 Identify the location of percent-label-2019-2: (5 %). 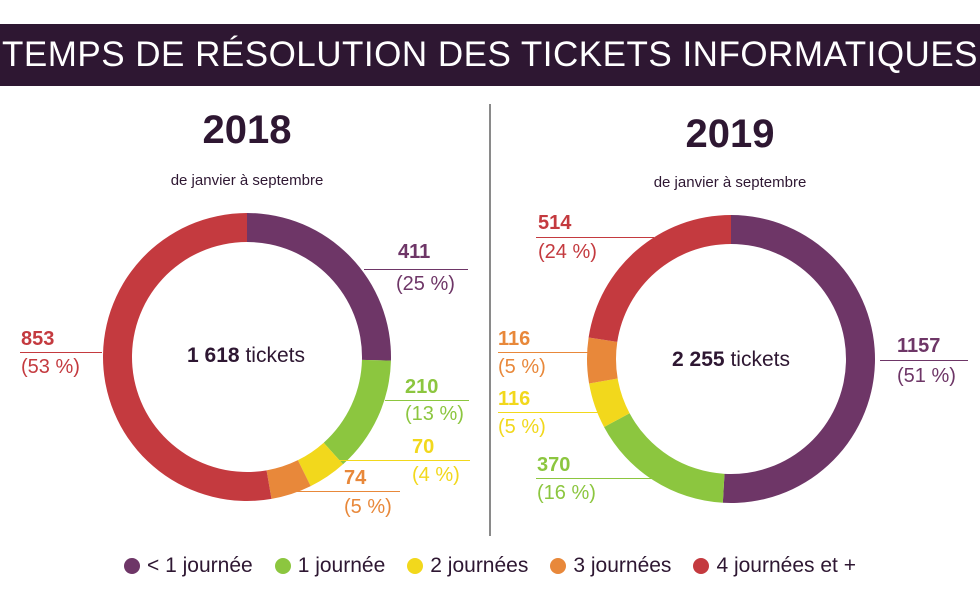
(522, 427).